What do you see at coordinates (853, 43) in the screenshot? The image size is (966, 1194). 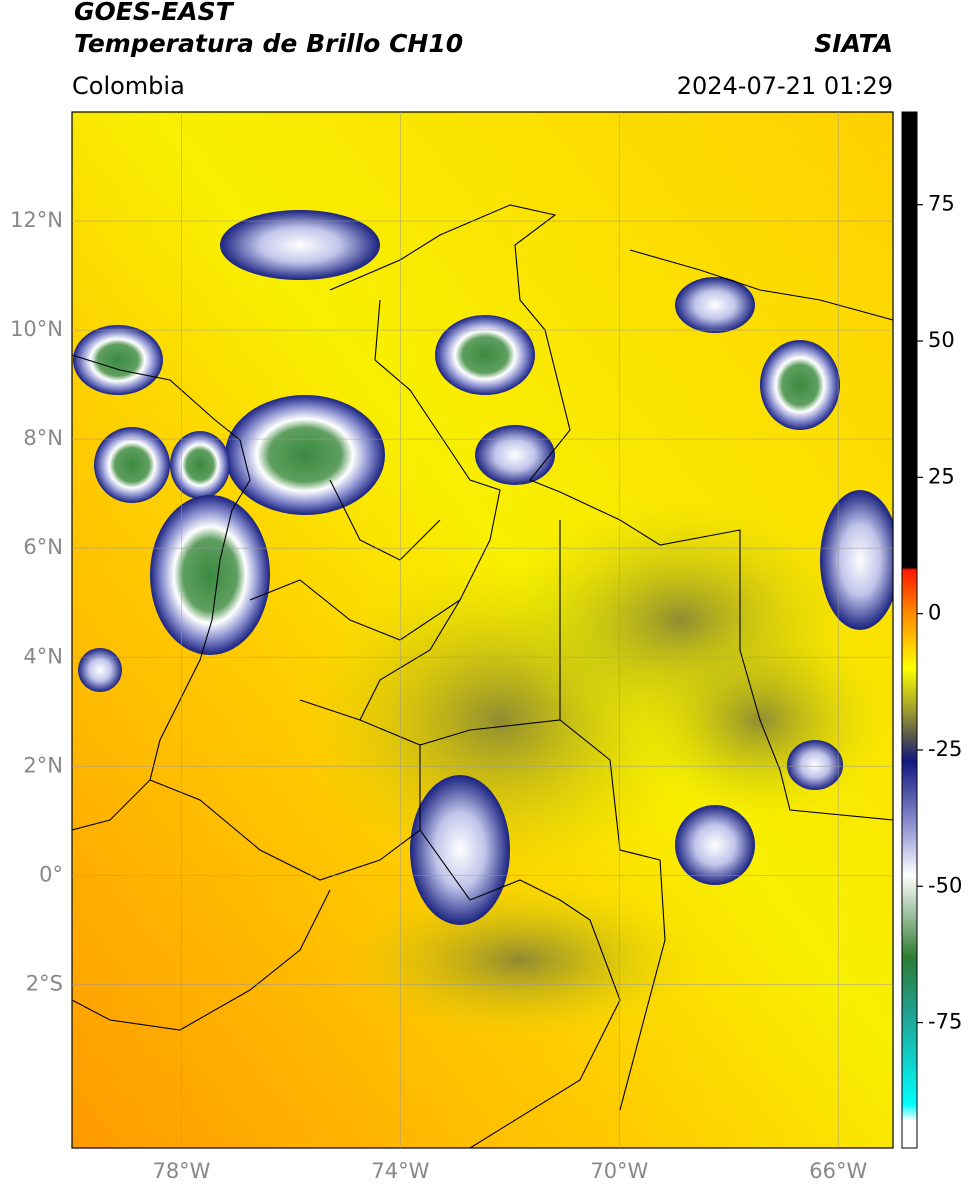 I see `source: SIATA` at bounding box center [853, 43].